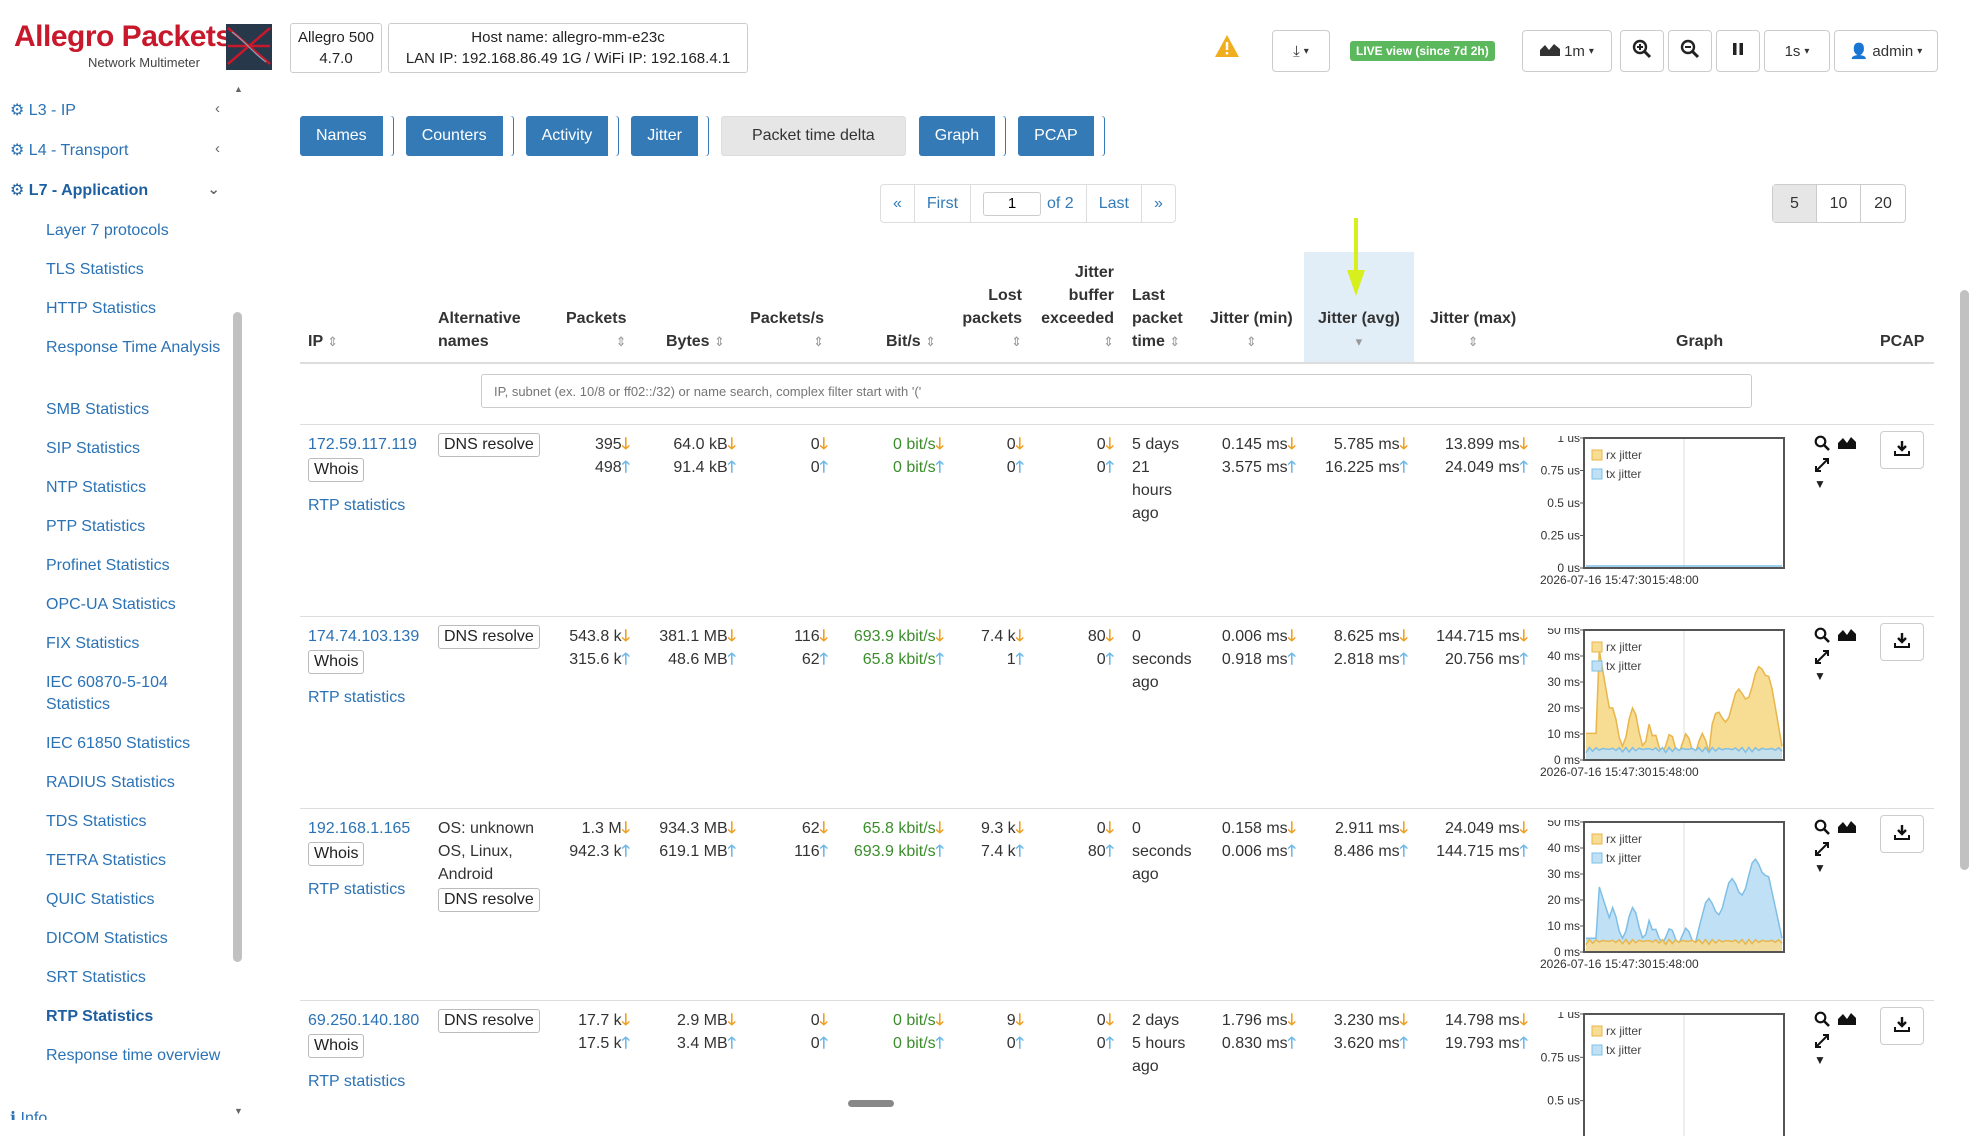  Describe the element at coordinates (93, 448) in the screenshot. I see `sidebar-item-sip: SIP Statistics` at that location.